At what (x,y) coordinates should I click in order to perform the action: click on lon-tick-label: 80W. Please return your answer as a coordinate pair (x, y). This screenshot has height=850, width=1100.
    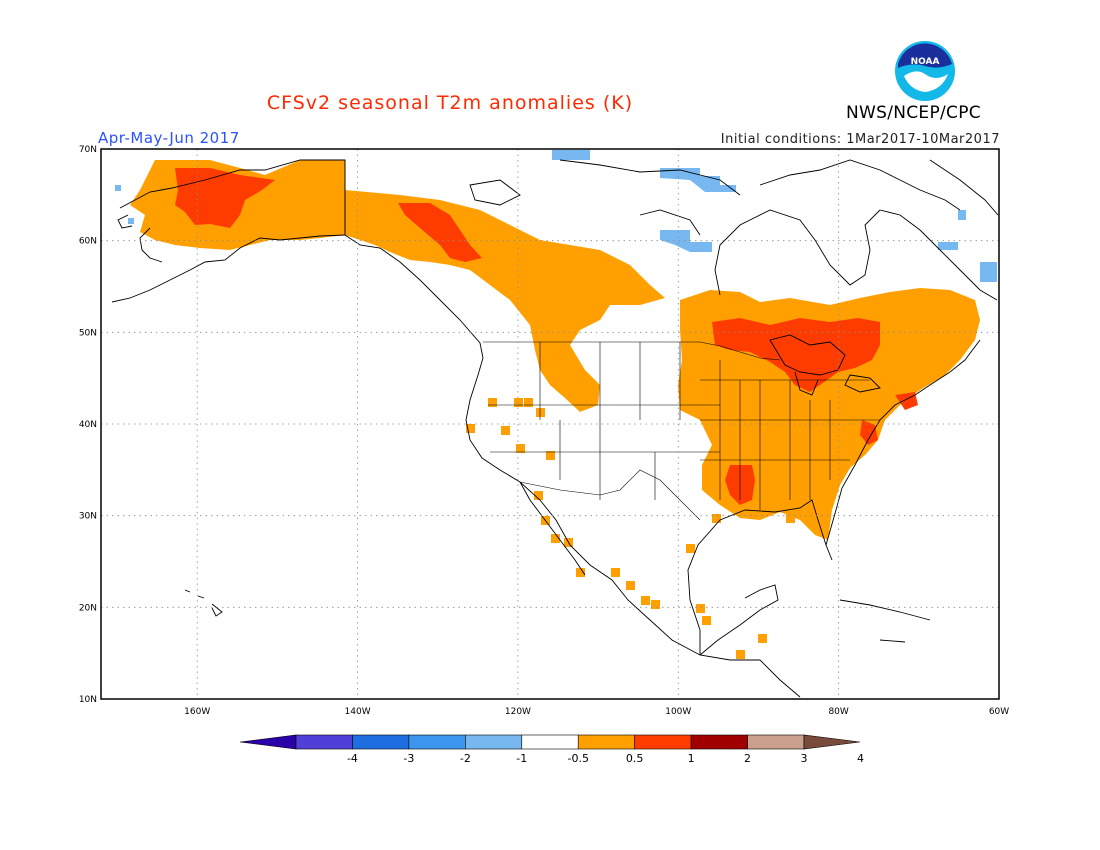
    Looking at the image, I should click on (838, 712).